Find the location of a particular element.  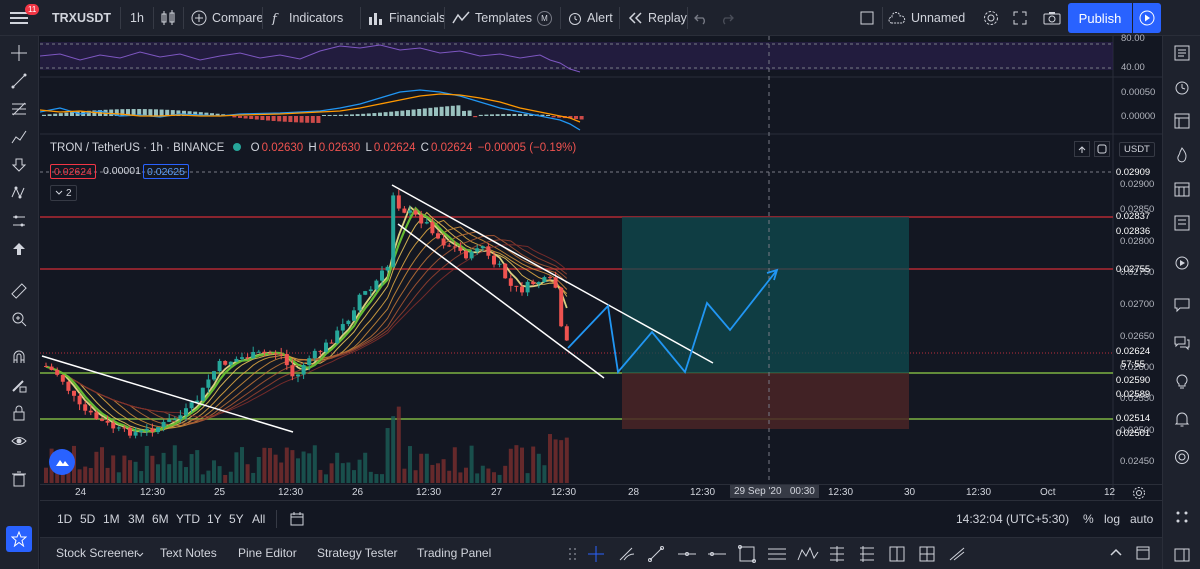

time-label: Oct is located at coordinates (1048, 492).